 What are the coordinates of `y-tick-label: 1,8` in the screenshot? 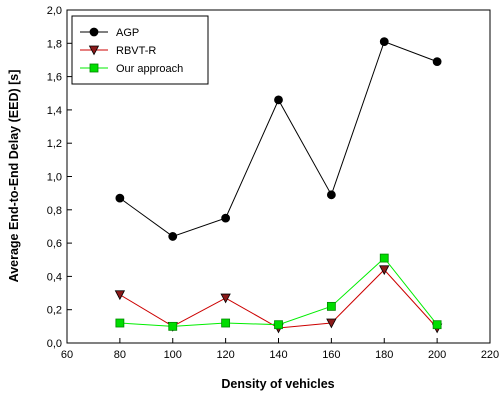 It's located at (54, 44).